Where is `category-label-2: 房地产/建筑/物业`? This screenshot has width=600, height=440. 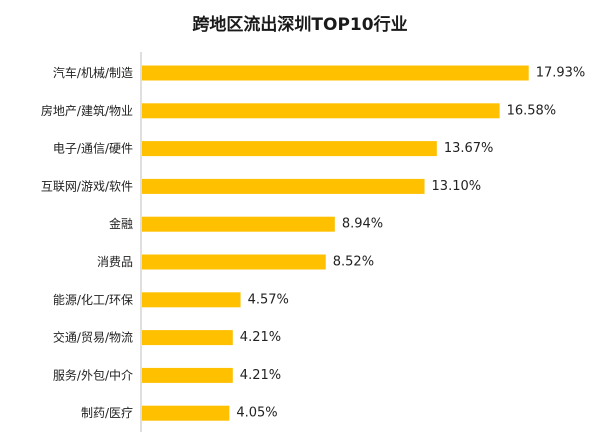 category-label-2: 房地产/建筑/物业 is located at coordinates (87, 110).